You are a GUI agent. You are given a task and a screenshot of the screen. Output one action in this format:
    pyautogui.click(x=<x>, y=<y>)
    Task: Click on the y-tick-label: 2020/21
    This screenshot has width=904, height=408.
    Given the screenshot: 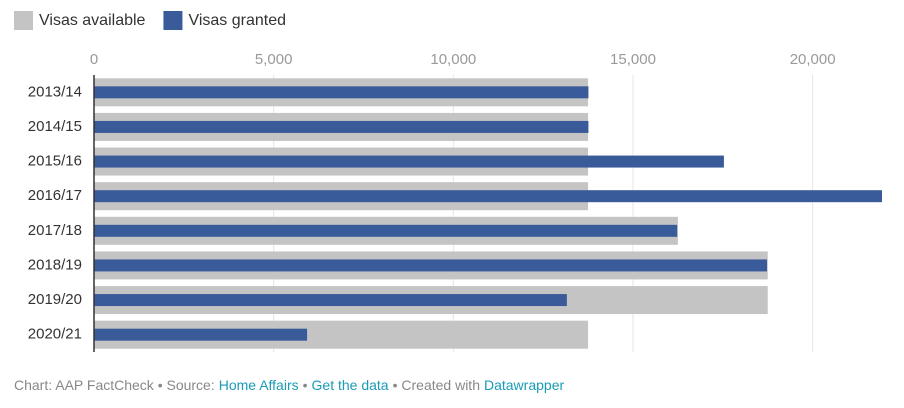 What is the action you would take?
    pyautogui.click(x=55, y=334)
    